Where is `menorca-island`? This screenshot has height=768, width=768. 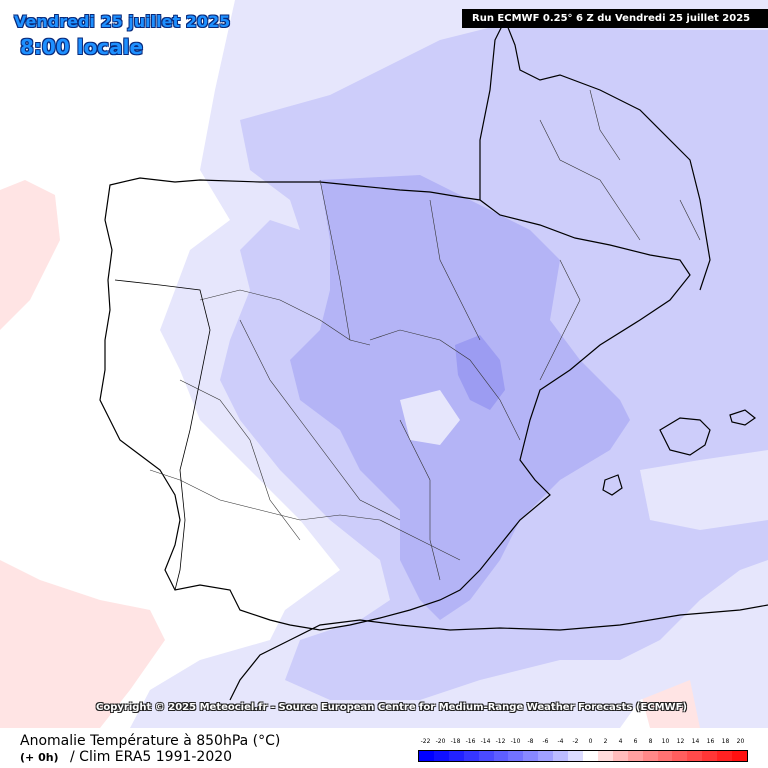
menorca-island is located at coordinates (743, 417).